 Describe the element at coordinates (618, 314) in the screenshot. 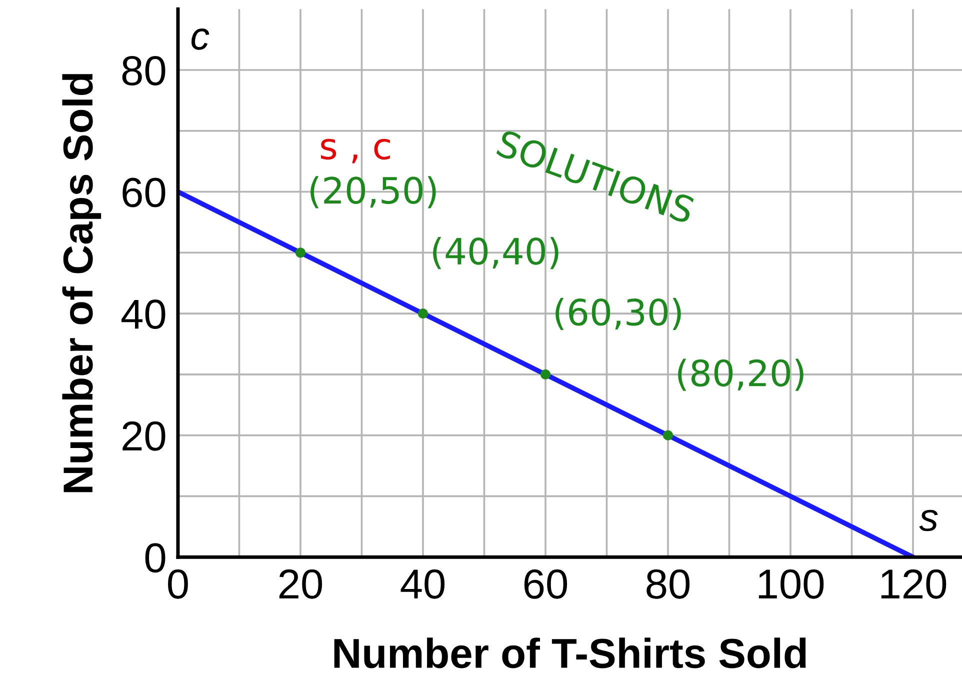

I see `annotation: (60,30)` at that location.